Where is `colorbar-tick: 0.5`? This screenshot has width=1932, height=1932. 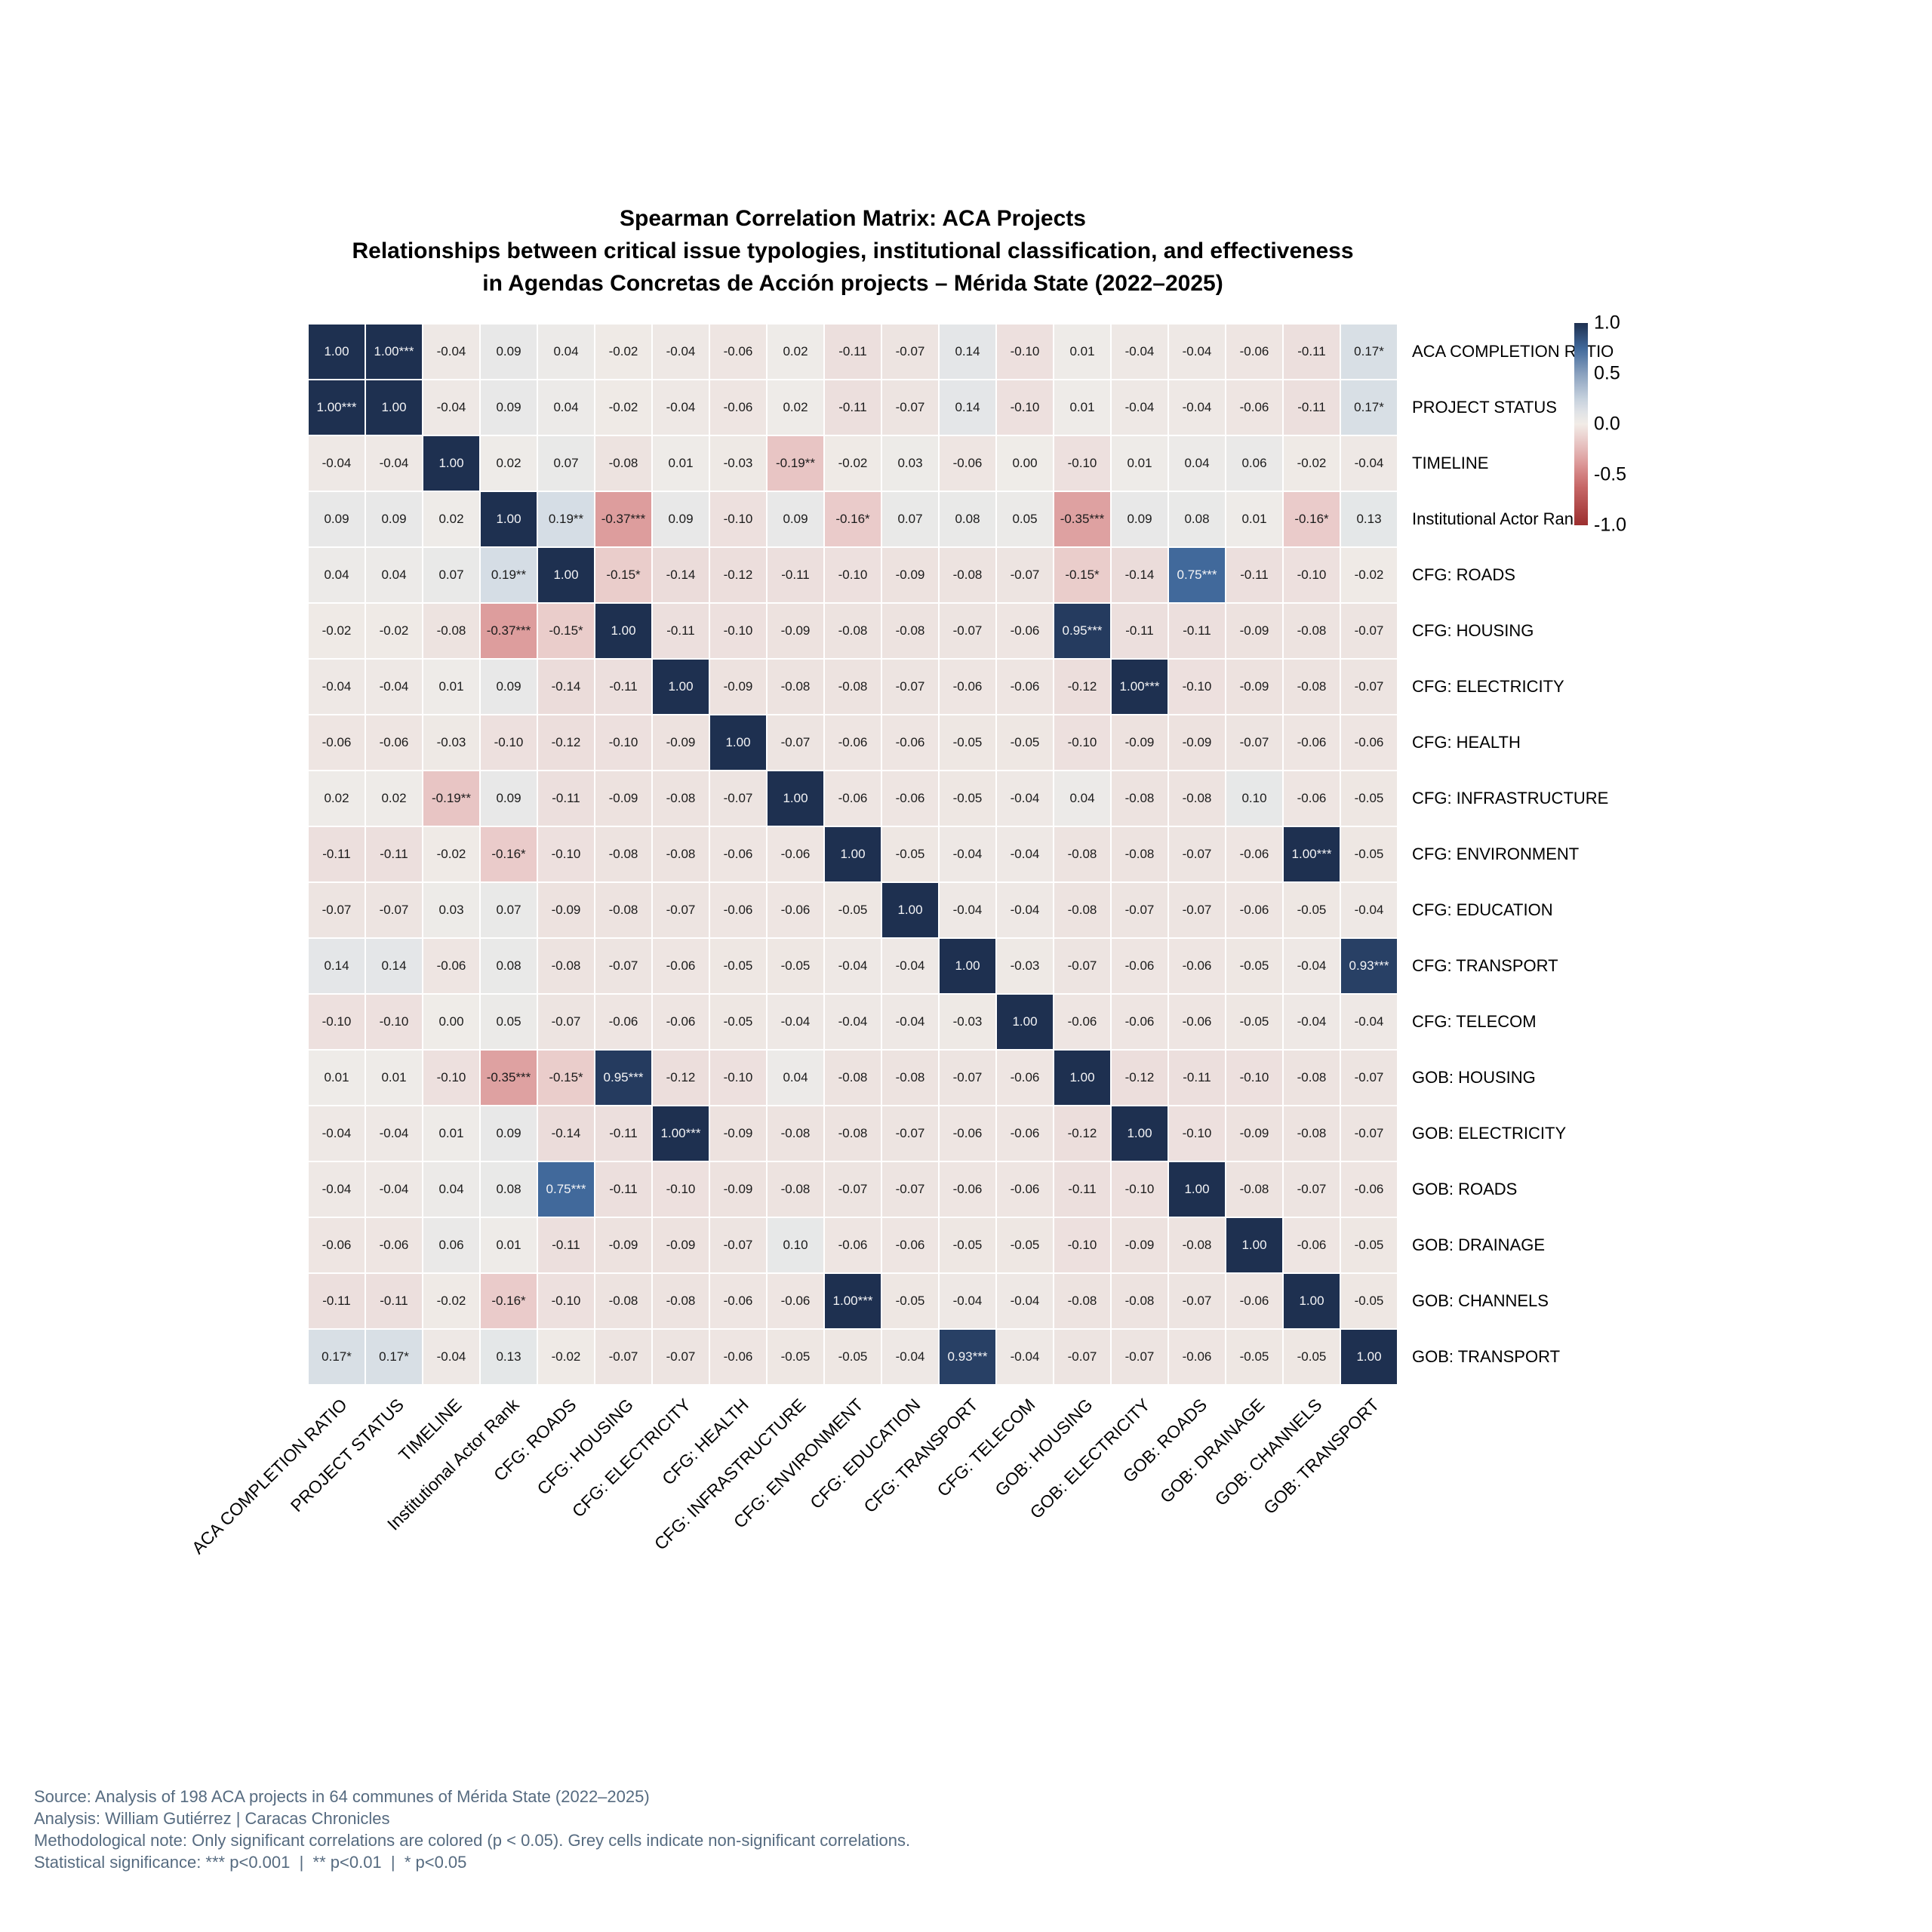 colorbar-tick: 0.5 is located at coordinates (1607, 373).